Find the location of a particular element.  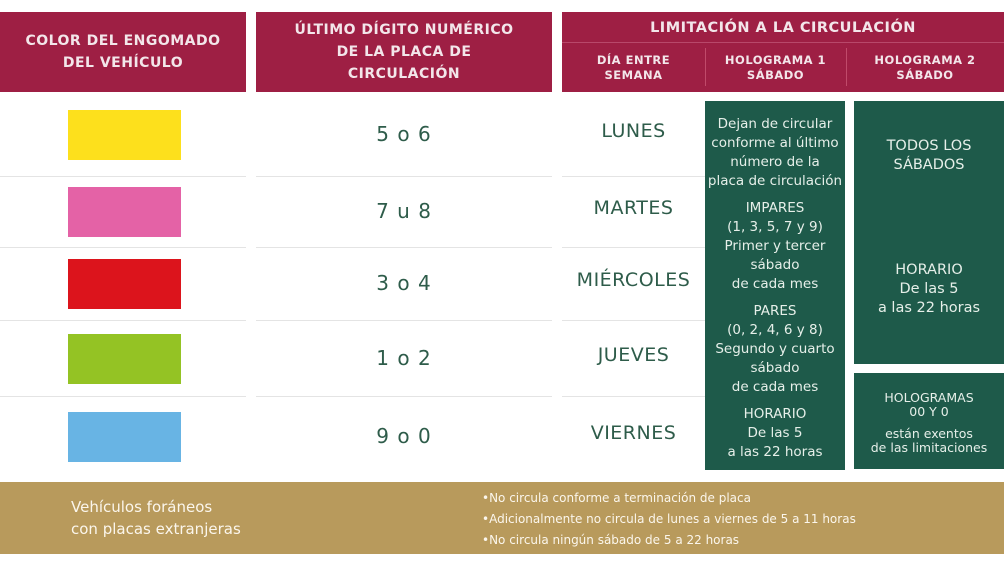

sub-holo1: HOLOGRAMA 1 SÁBADO is located at coordinates (775, 67).